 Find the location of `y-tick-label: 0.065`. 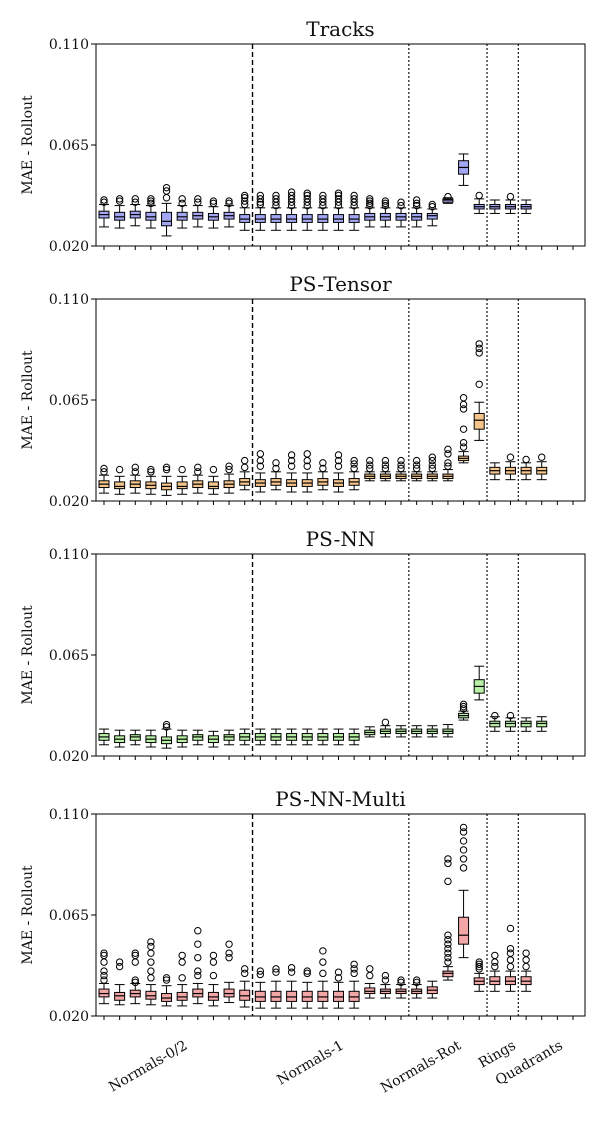

y-tick-label: 0.065 is located at coordinates (69, 916).